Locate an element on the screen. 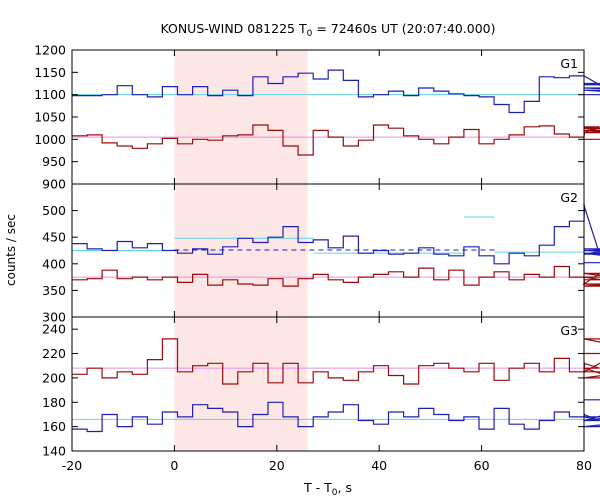  series-blue-g3 is located at coordinates (336, 416).